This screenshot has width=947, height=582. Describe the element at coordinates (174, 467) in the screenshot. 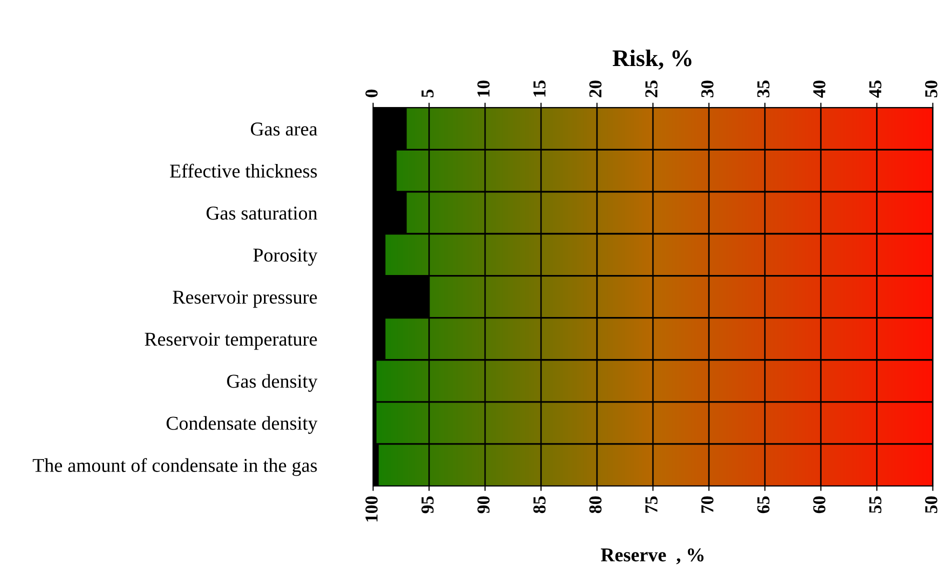

I see `y-tick-label: The amount of condensate in the gas` at that location.